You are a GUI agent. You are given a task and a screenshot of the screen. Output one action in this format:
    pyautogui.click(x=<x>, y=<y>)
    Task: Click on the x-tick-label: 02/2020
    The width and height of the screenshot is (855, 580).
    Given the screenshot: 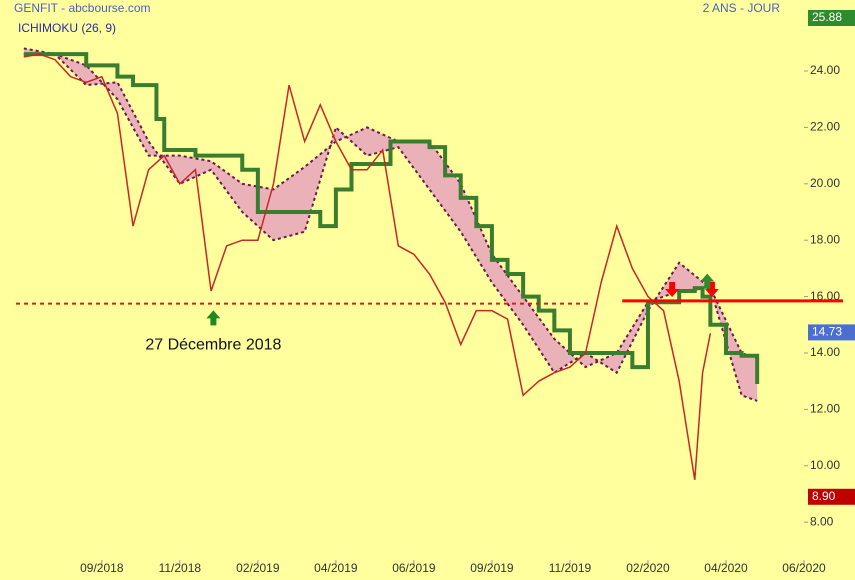 What is the action you would take?
    pyautogui.click(x=648, y=568)
    